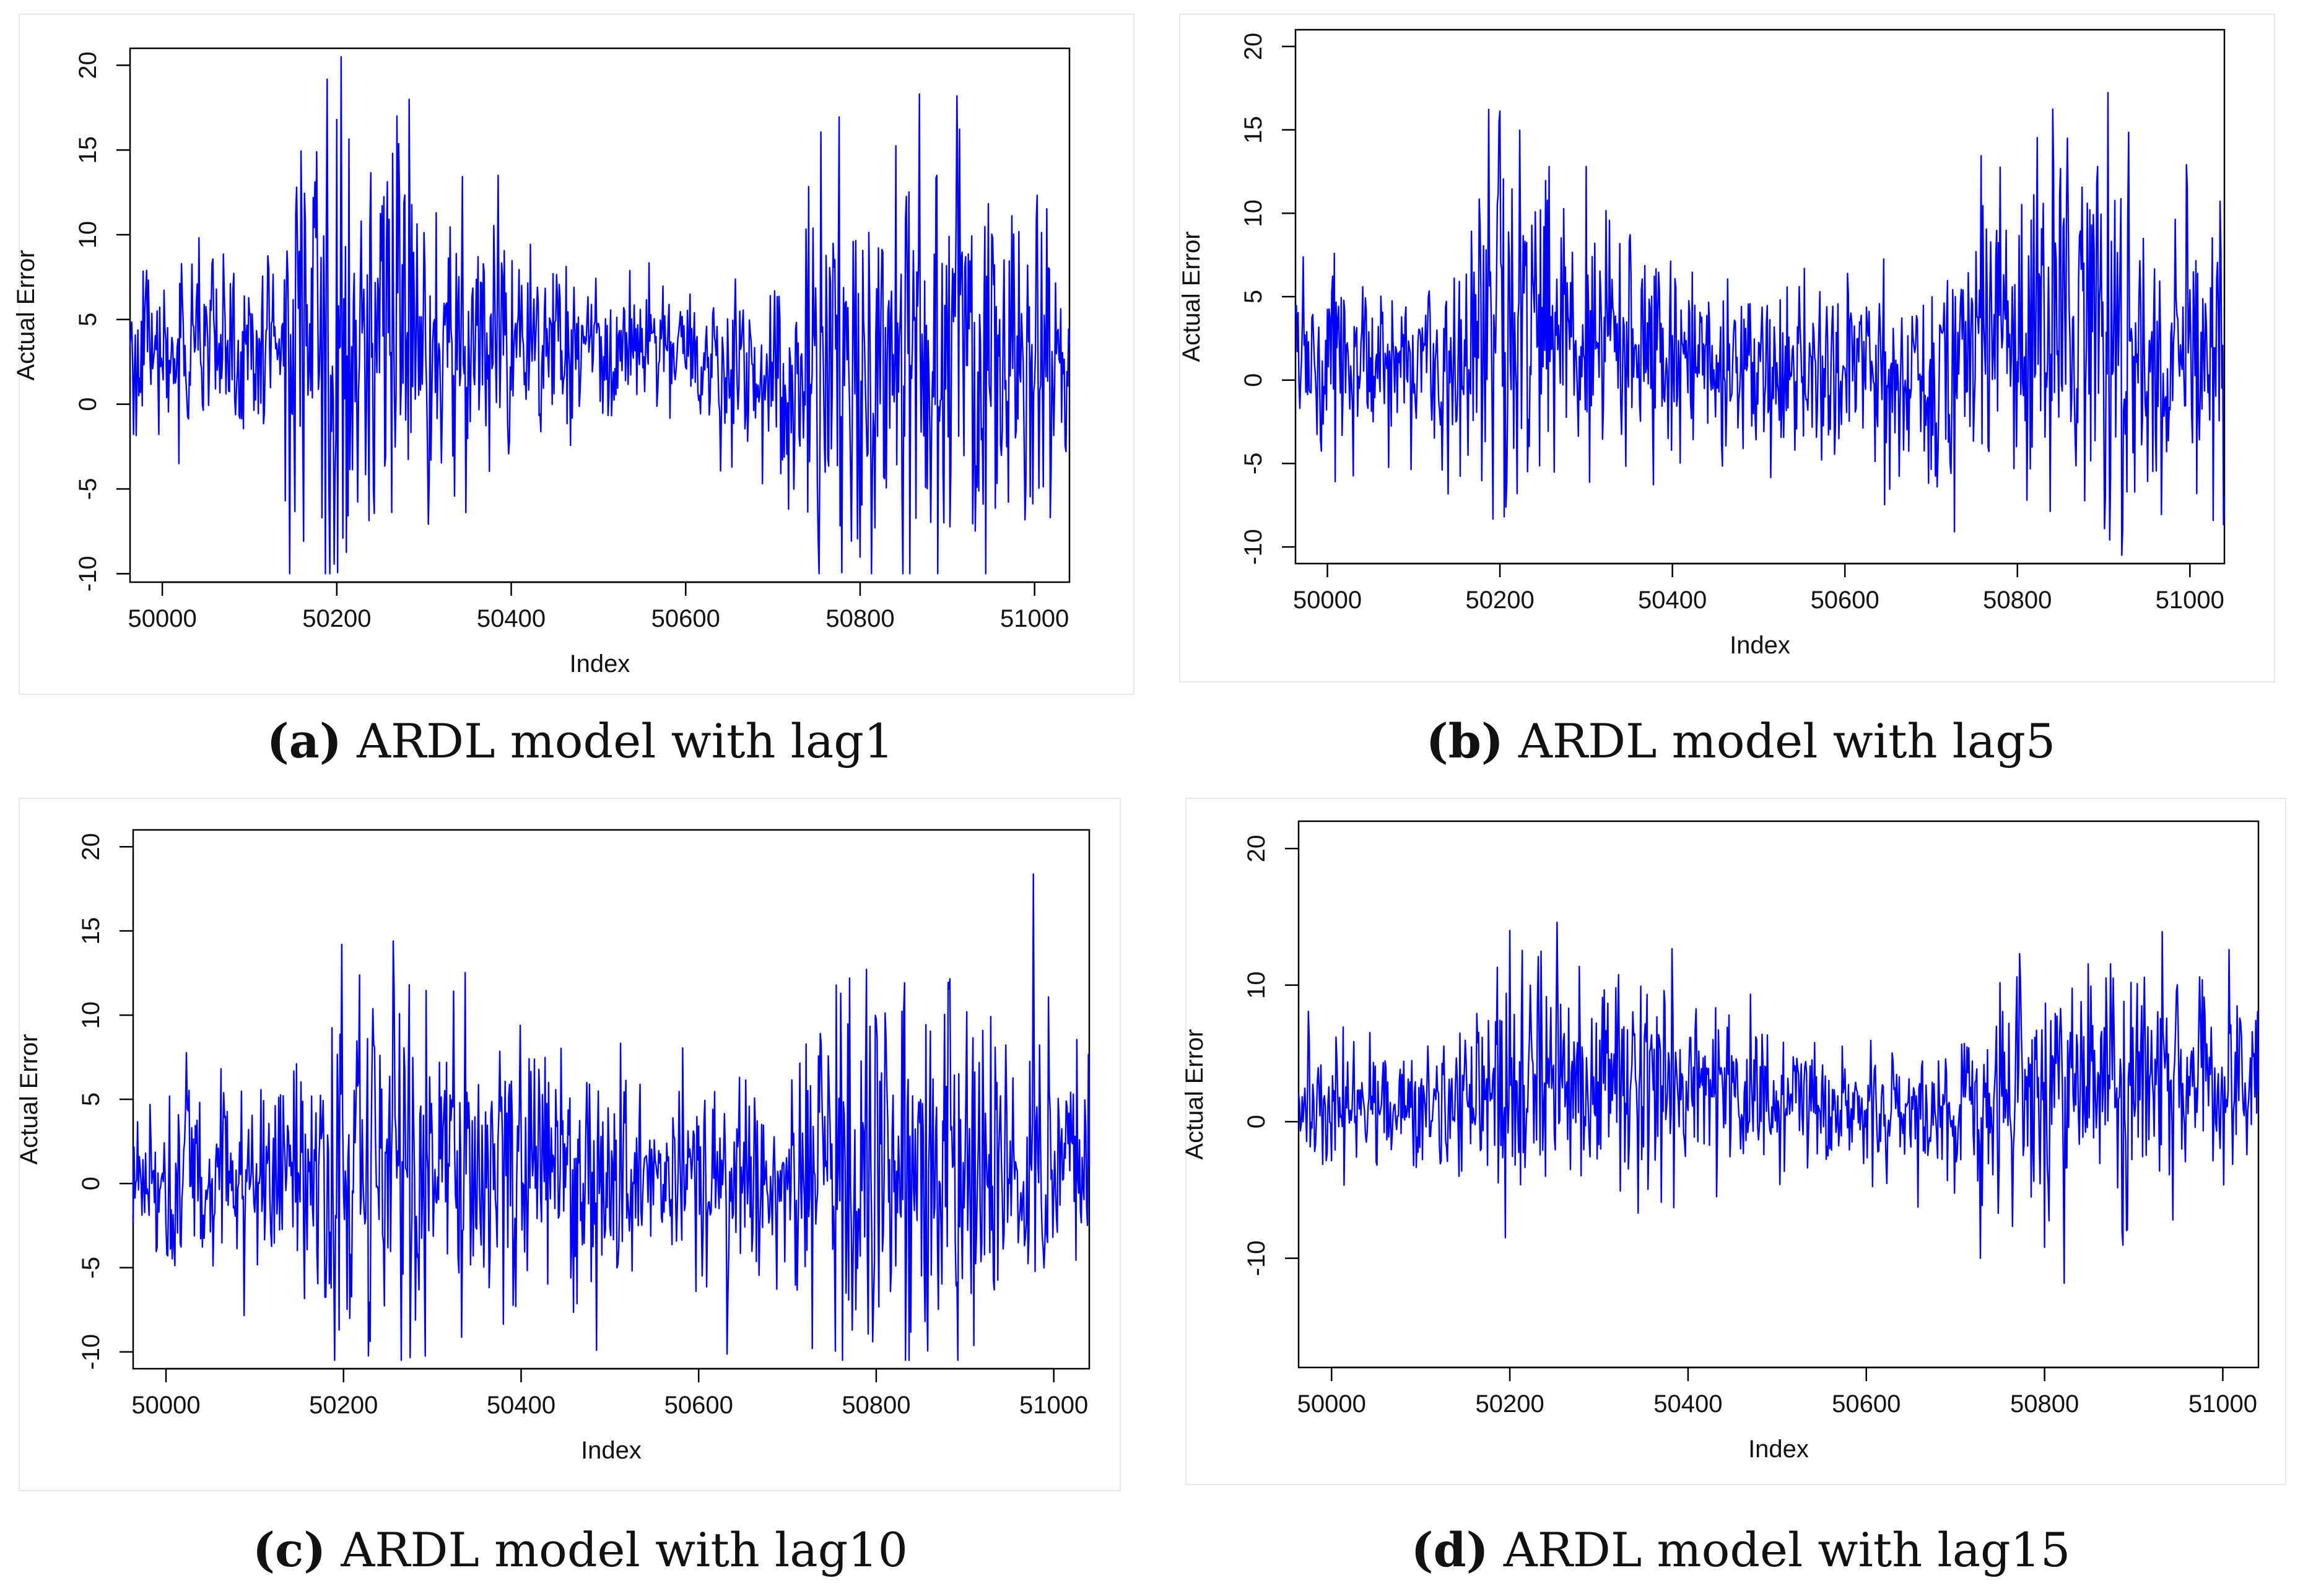  Describe the element at coordinates (304, 741) in the screenshot. I see `panel-letter: (a)` at that location.